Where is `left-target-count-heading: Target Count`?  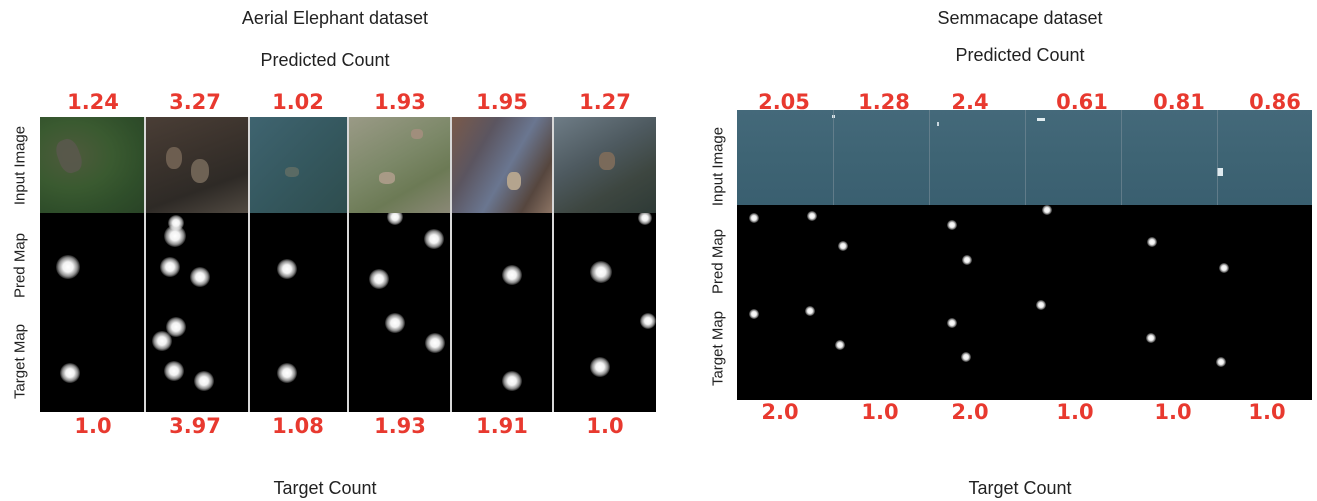
left-target-count-heading: Target Count is located at coordinates (325, 488).